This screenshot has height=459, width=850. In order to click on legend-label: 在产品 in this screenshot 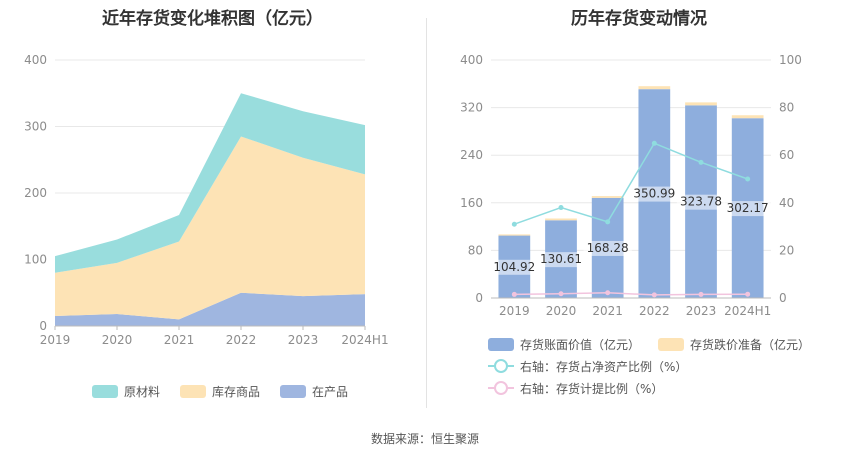, I will do `click(330, 391)`.